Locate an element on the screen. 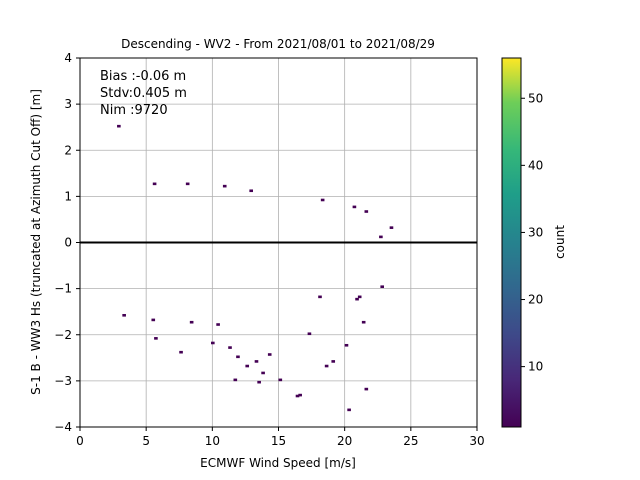 This screenshot has width=640, height=480. x-axis-label: ECMWF Wind Speed [m/s] is located at coordinates (278, 463).